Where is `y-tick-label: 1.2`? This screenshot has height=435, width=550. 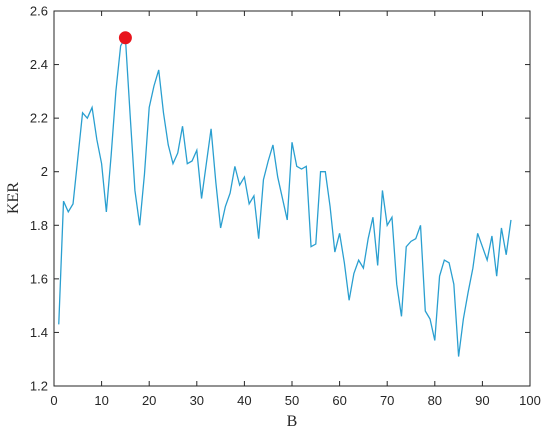 y-tick-label: 1.2 is located at coordinates (39, 386).